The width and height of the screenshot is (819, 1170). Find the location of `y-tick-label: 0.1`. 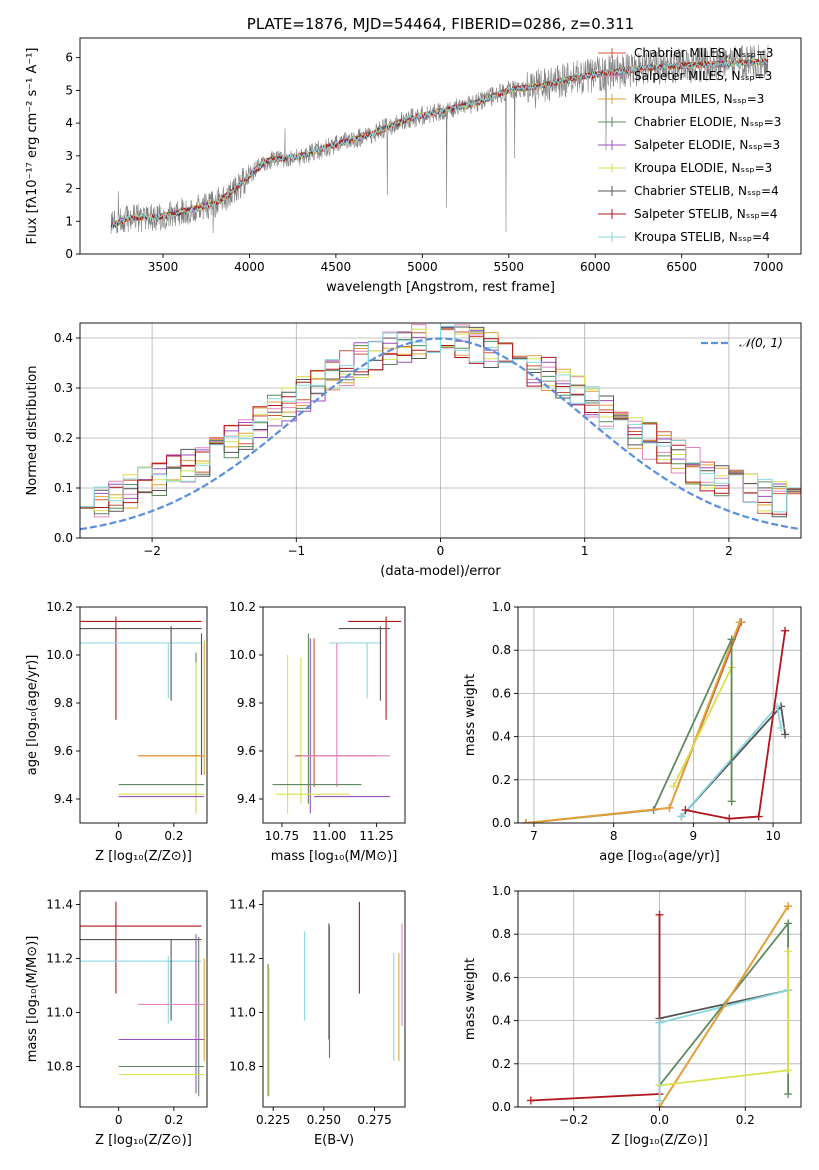

y-tick-label: 0.1 is located at coordinates (63, 488).